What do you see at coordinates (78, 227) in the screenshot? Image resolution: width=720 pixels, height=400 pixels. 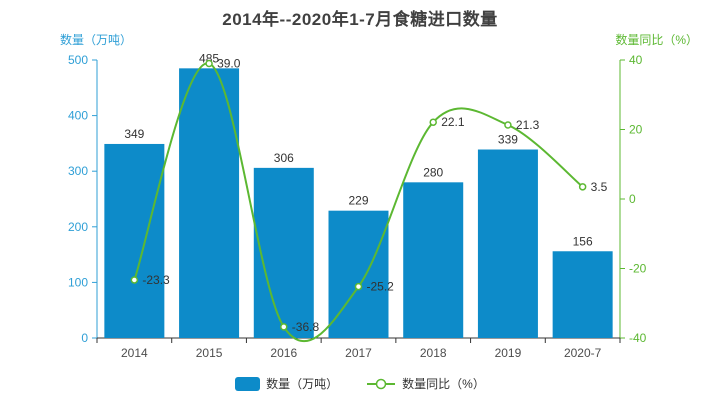 I see `left-axis-tick-label: 200` at bounding box center [78, 227].